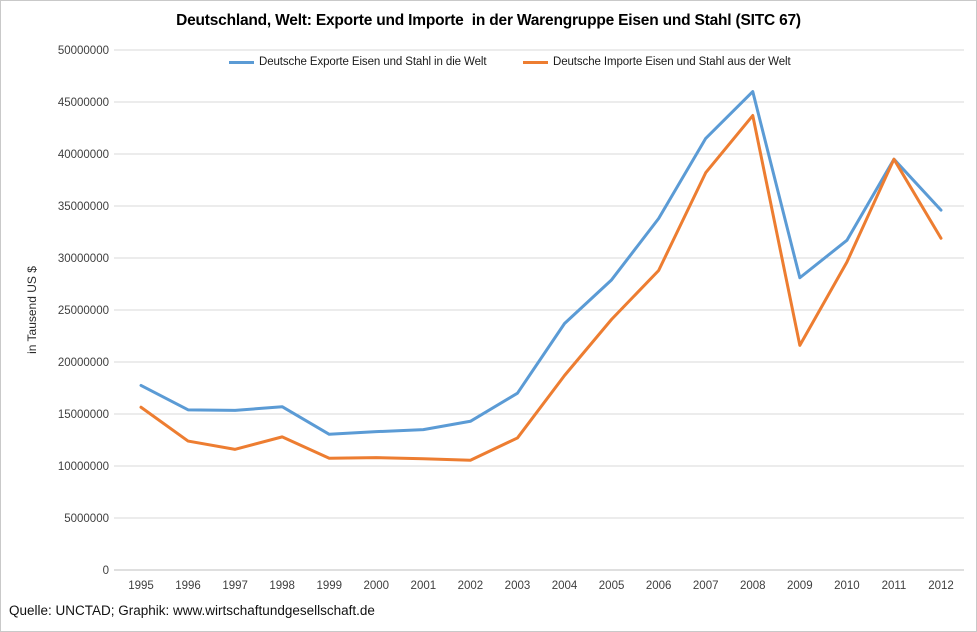 The width and height of the screenshot is (977, 632). Describe the element at coordinates (535, 62) in the screenshot. I see `import-line-swatch-icon` at that location.